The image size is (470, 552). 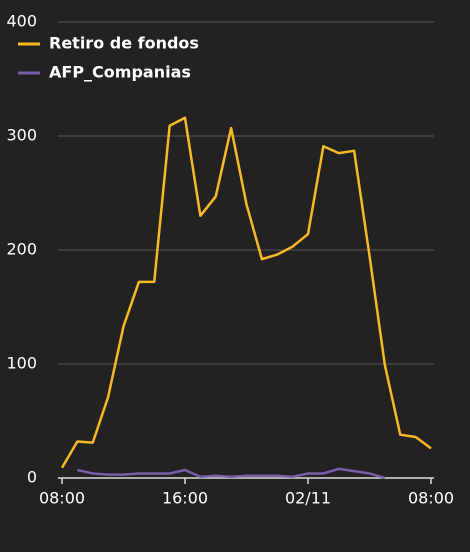 What do you see at coordinates (108, 58) in the screenshot?
I see `legend: Retiro de fondos AFP_Companias` at bounding box center [108, 58].